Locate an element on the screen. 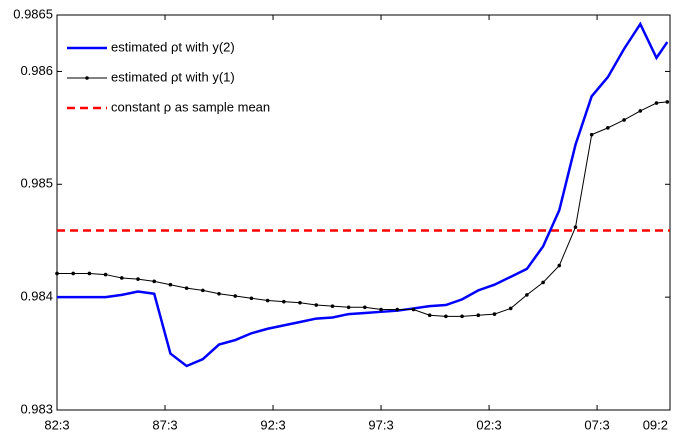 Image resolution: width=685 pixels, height=440 pixels. x-tick-label: 92:3 is located at coordinates (272, 424).